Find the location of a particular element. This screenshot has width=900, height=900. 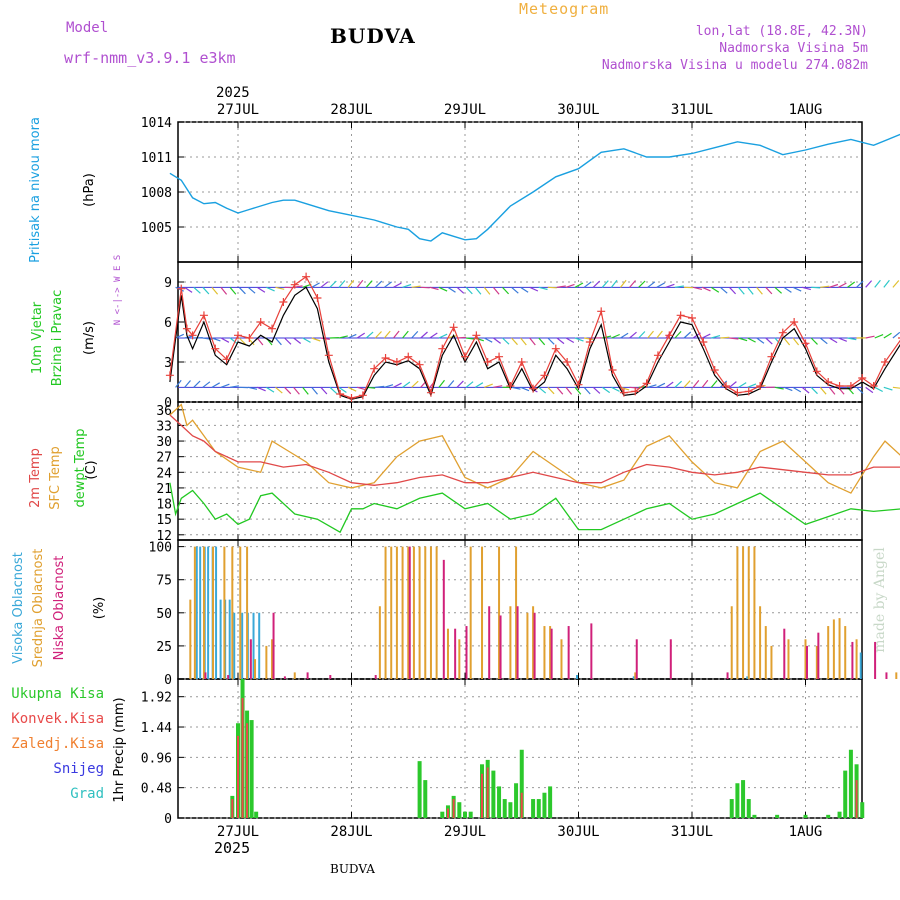

pressure-line is located at coordinates (534, 187).